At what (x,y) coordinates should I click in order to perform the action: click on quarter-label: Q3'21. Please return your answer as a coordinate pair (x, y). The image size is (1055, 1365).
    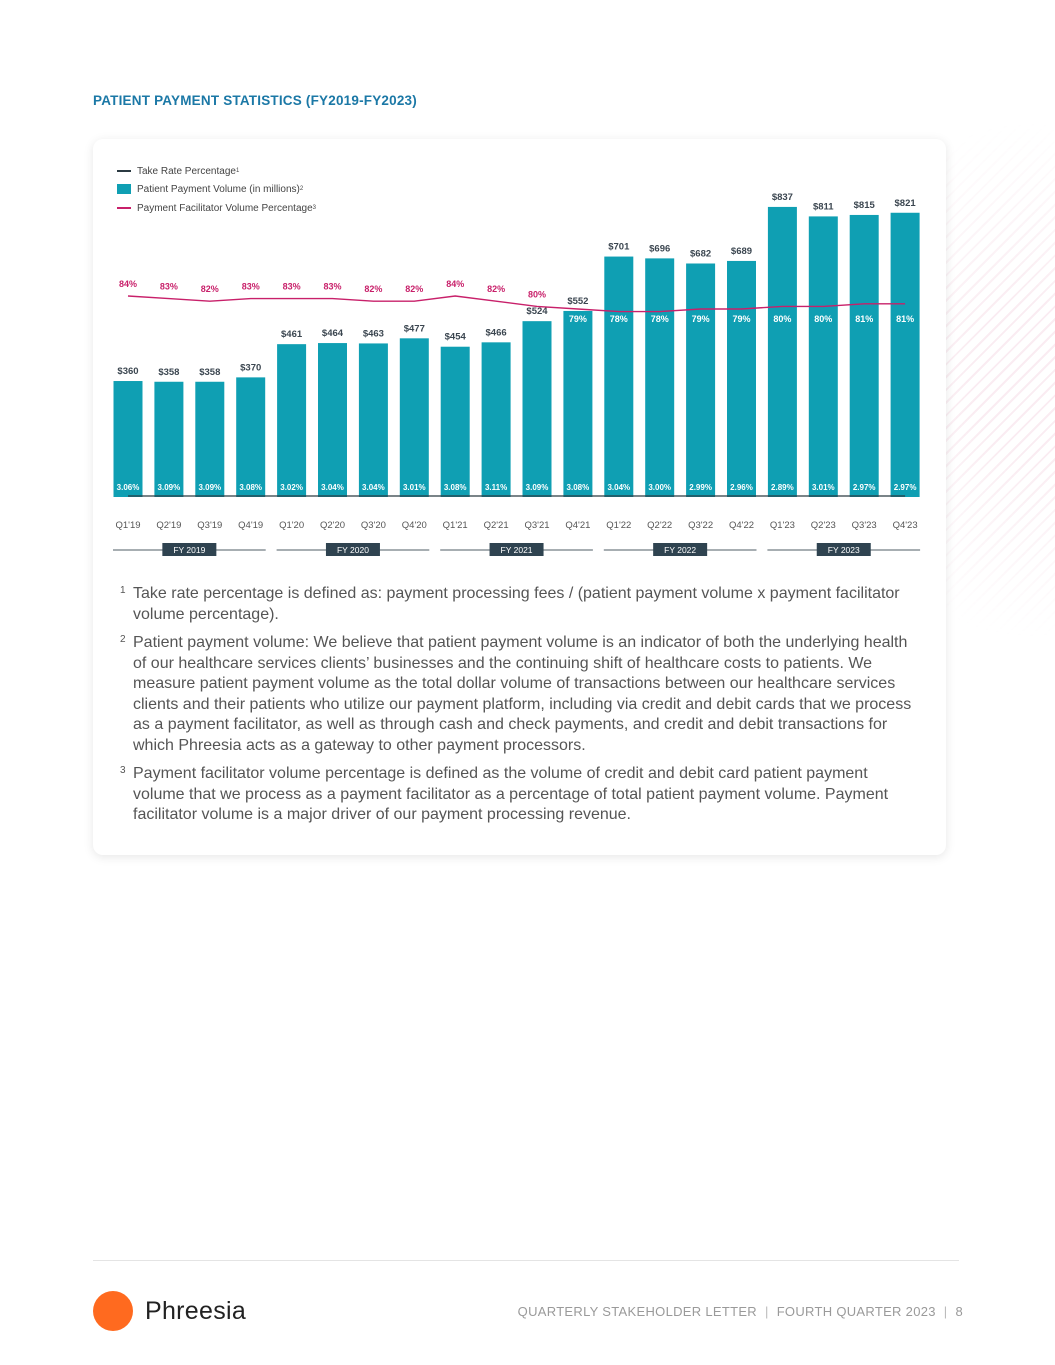
    Looking at the image, I should click on (536, 525).